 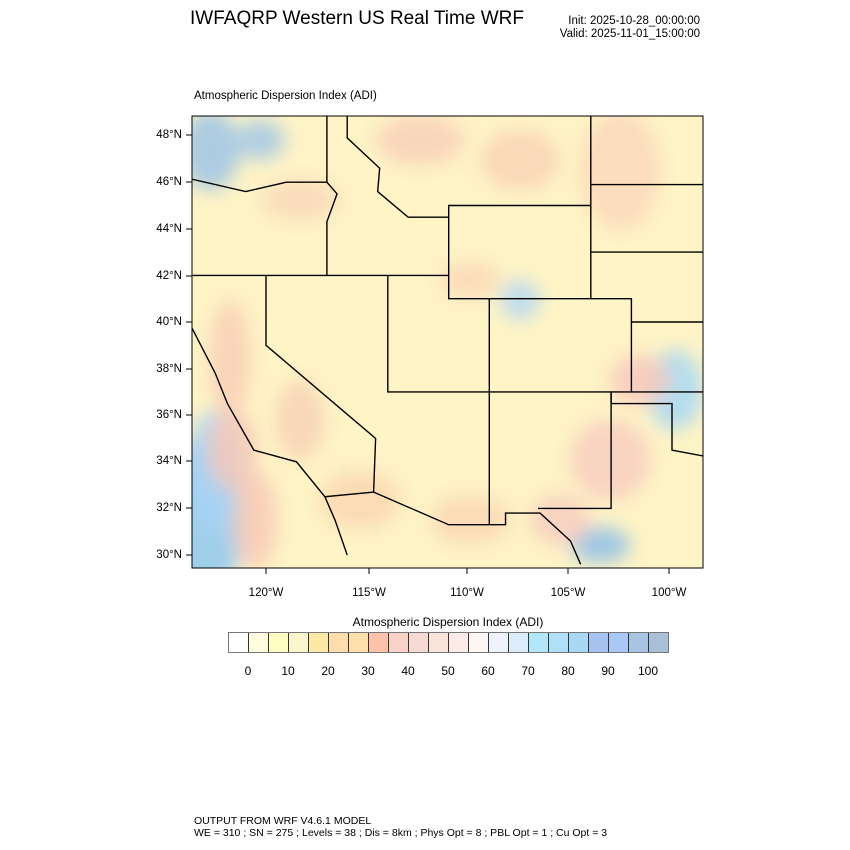 What do you see at coordinates (266, 593) in the screenshot?
I see `lon-label: 120°W` at bounding box center [266, 593].